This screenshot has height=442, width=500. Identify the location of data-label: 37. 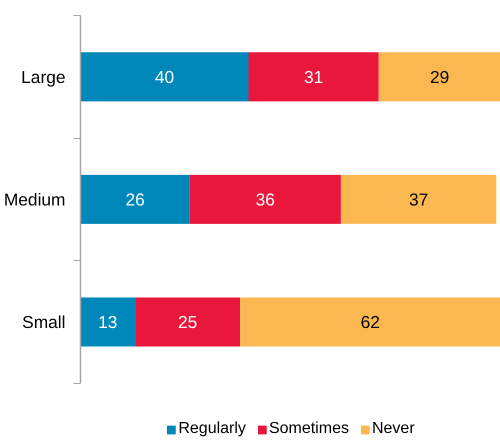
(418, 199).